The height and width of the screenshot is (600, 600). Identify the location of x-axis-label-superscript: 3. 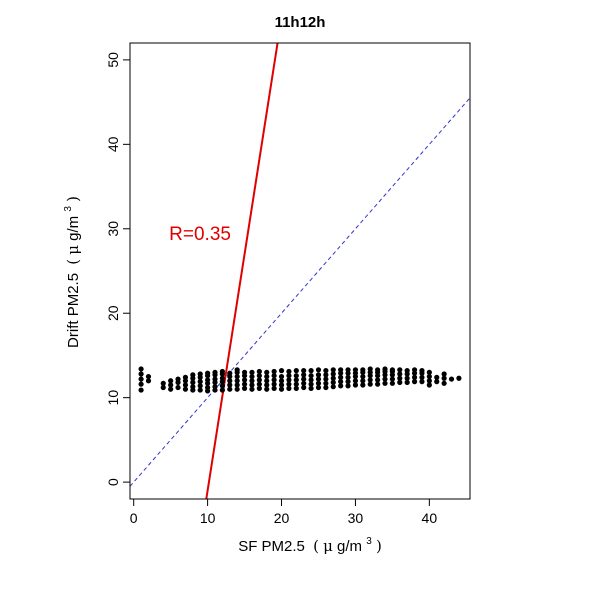
(369, 541).